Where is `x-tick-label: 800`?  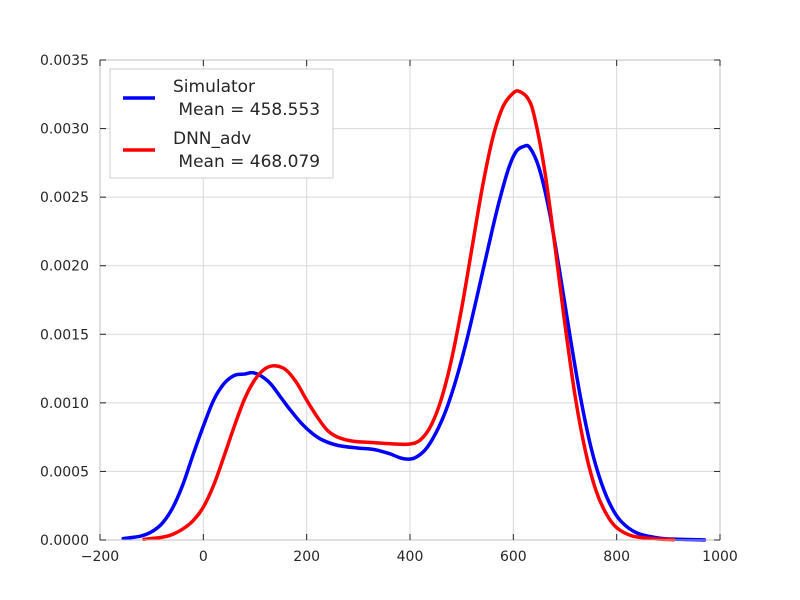 x-tick-label: 800 is located at coordinates (616, 557).